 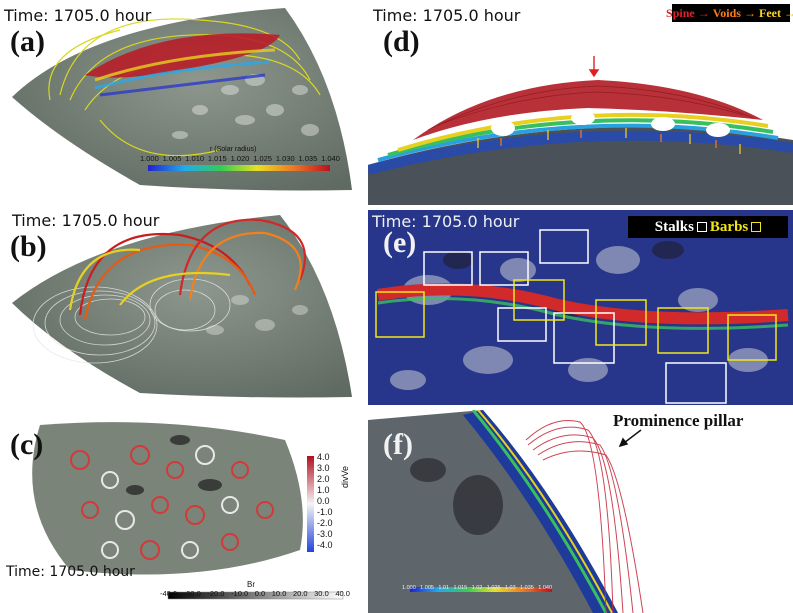 What do you see at coordinates (323, 468) in the screenshot?
I see `tick: 3.0` at bounding box center [323, 468].